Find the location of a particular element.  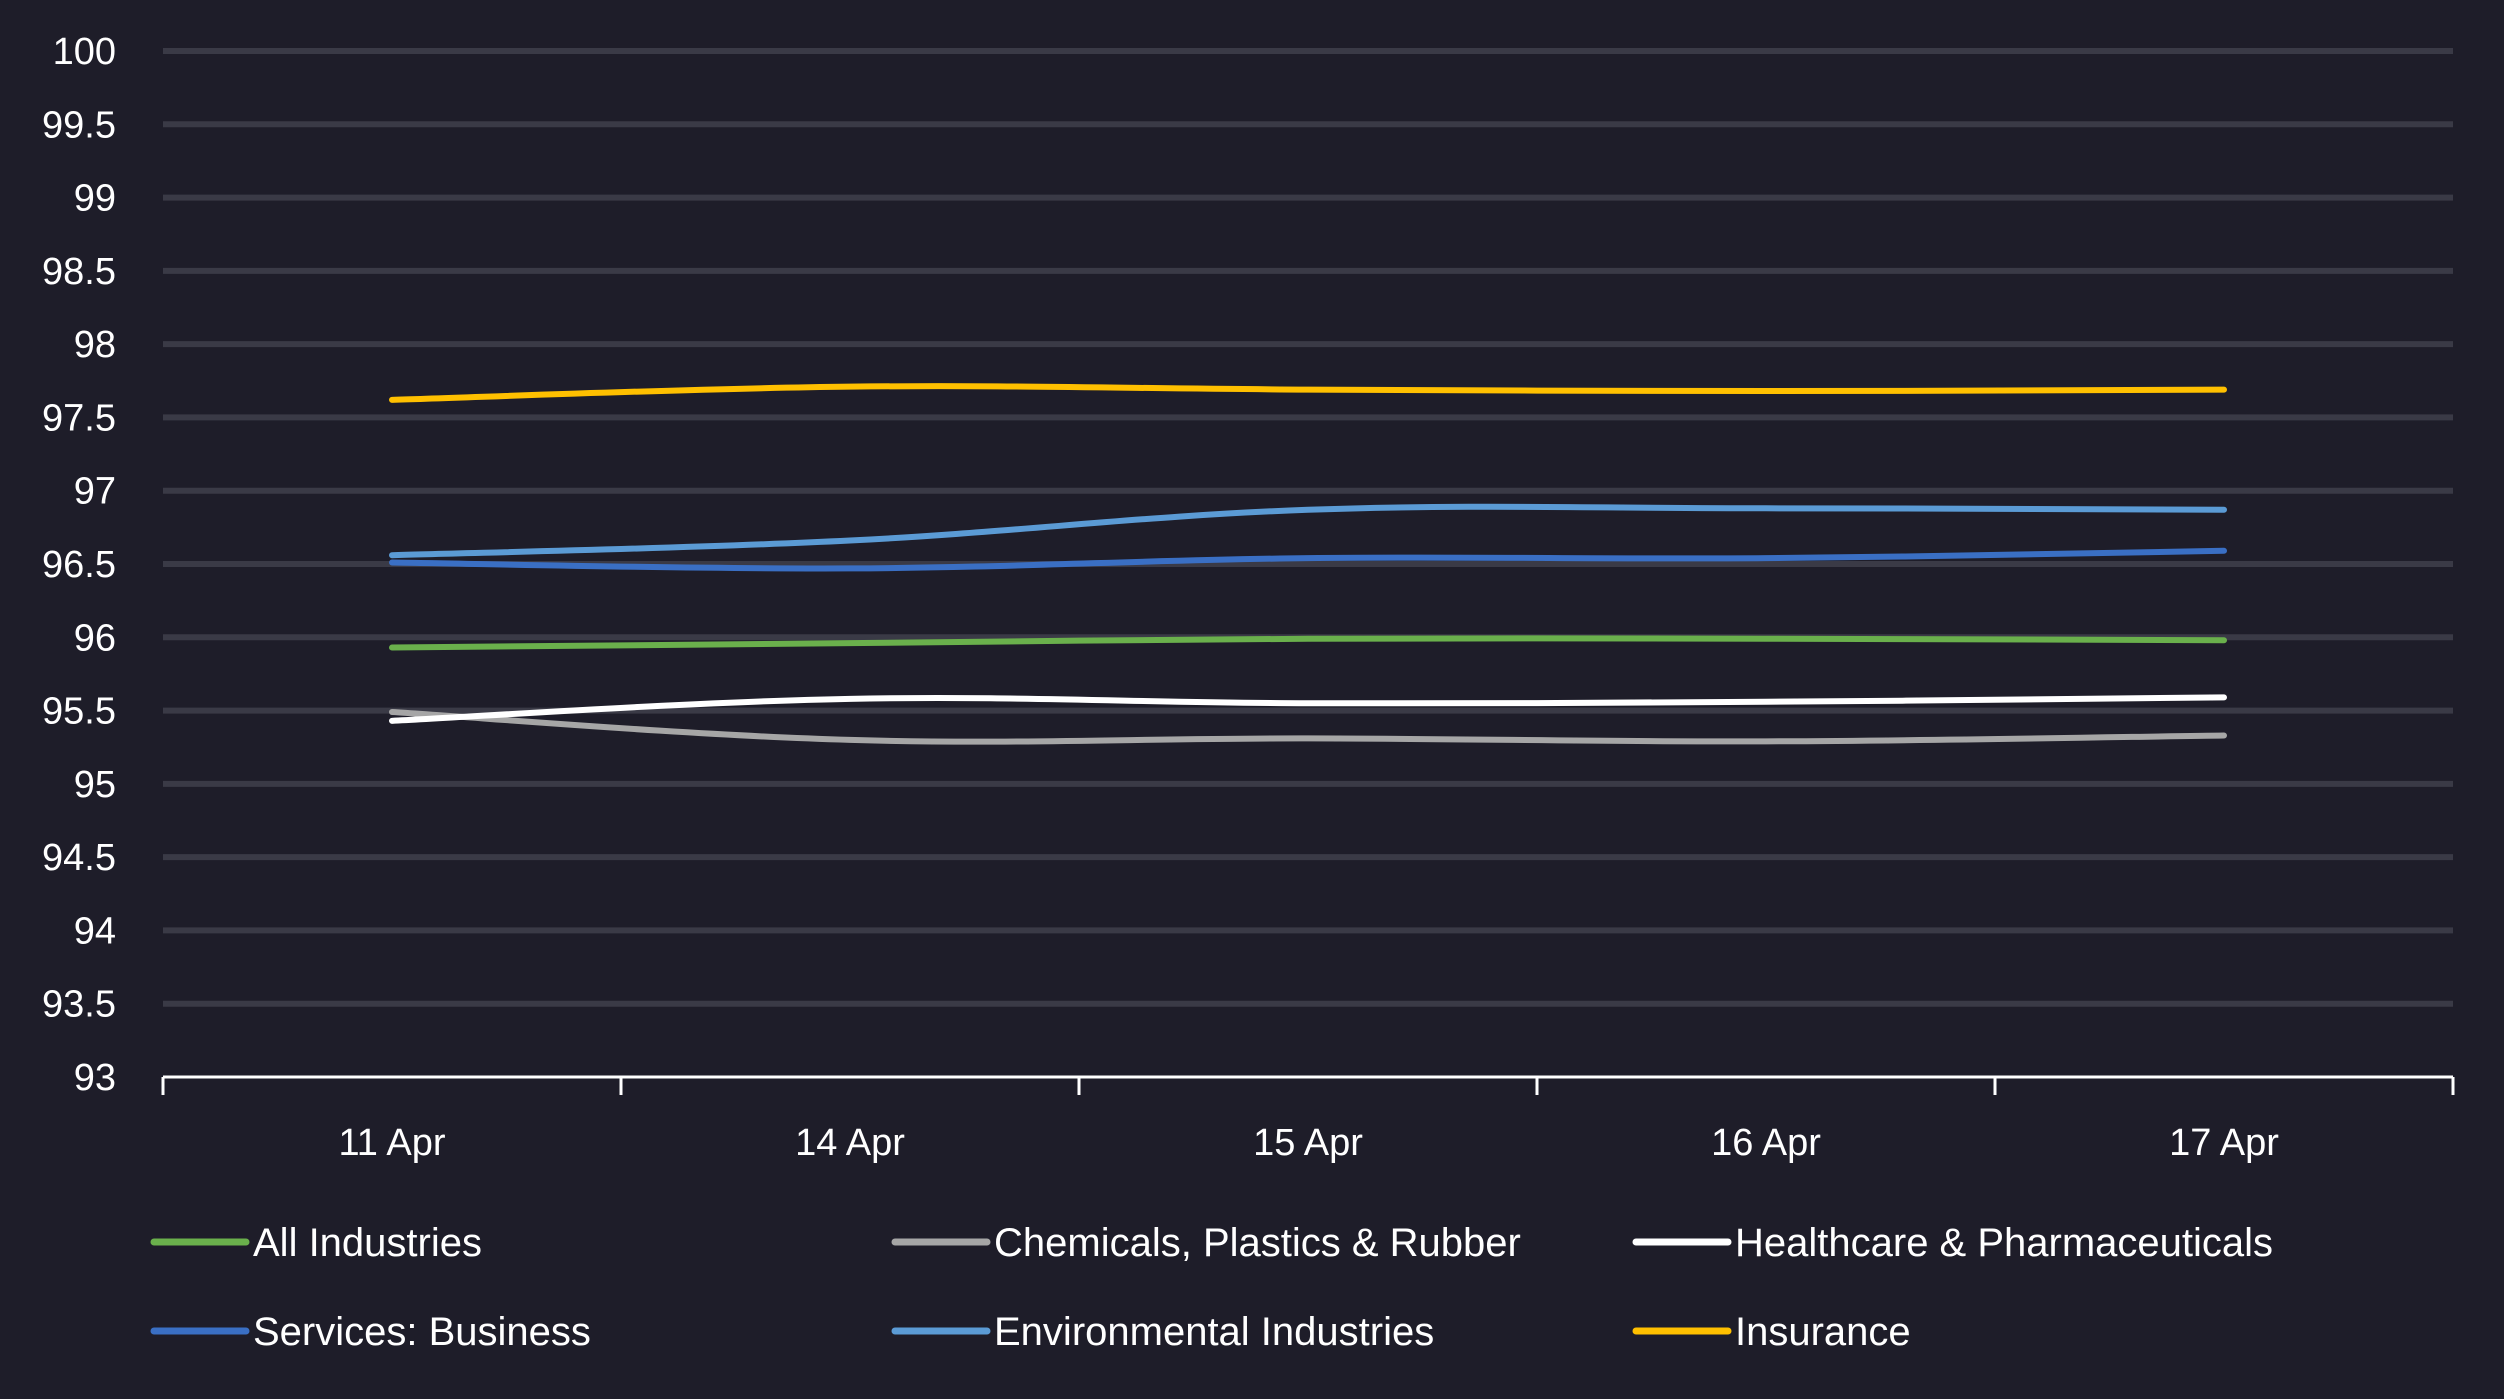

y-tick-label: 98.5 is located at coordinates (79, 272).